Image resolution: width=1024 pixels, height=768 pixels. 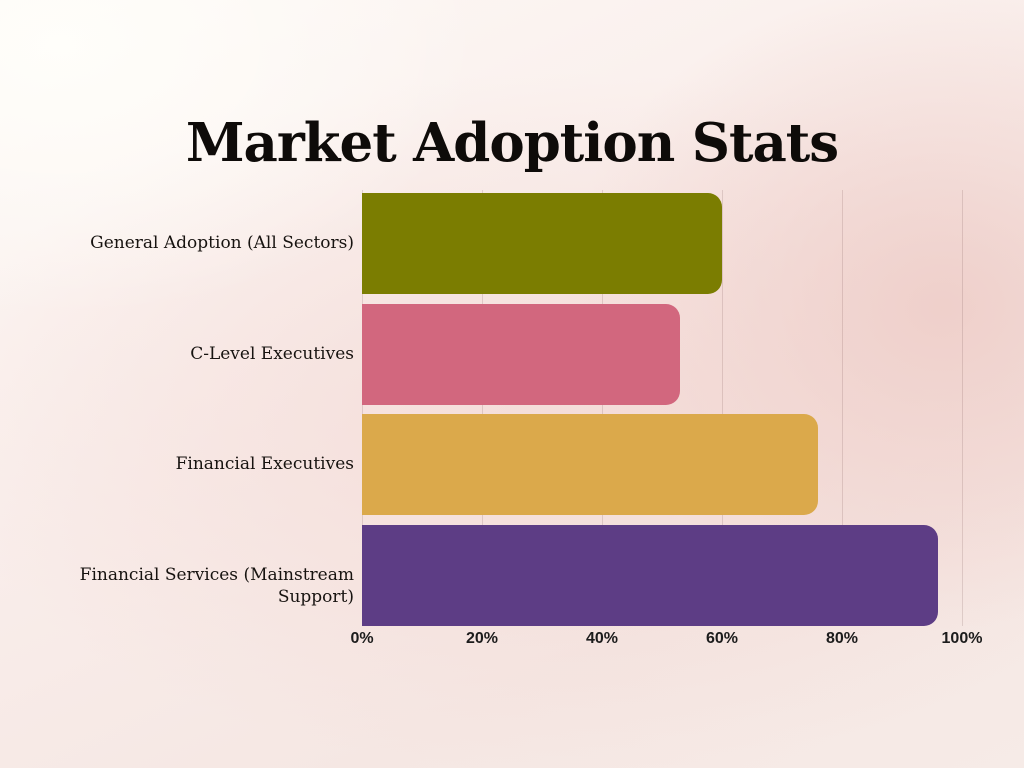 I want to click on x-axis-tick: 20%, so click(x=482, y=638).